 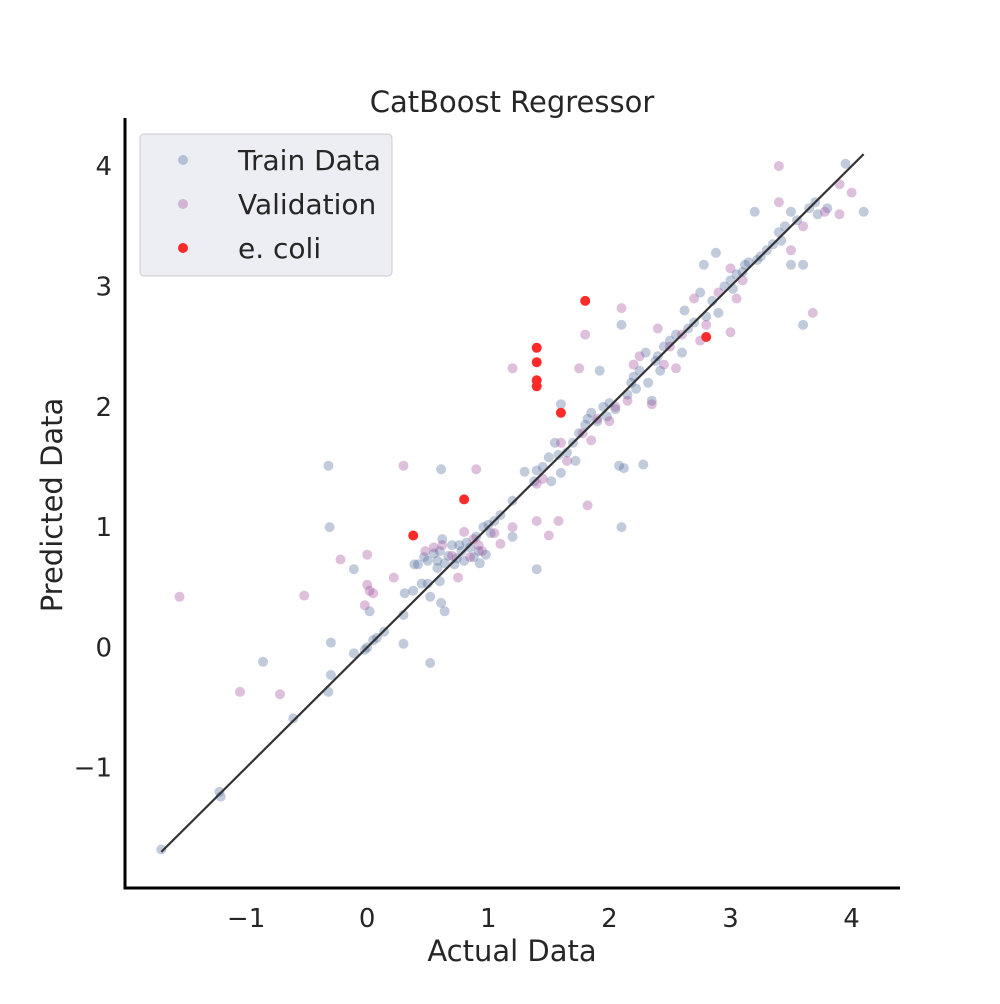 I want to click on legend-label: e. coli, so click(x=279, y=248).